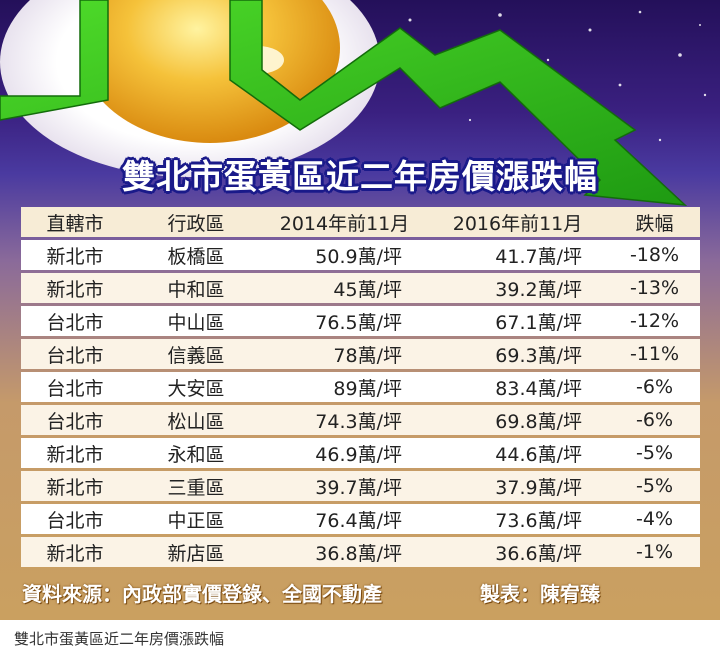  Describe the element at coordinates (653, 552) in the screenshot. I see `cell-change: -1%` at that location.